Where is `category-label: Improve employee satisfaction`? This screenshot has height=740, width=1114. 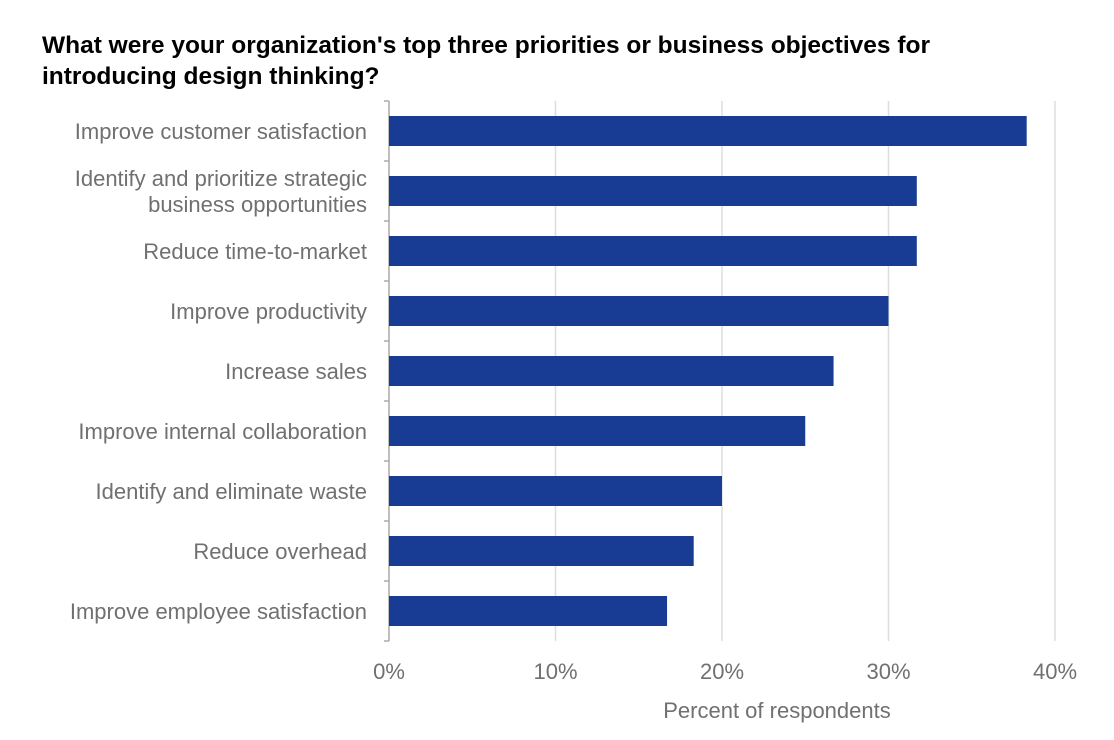
category-label: Improve employee satisfaction is located at coordinates (218, 611).